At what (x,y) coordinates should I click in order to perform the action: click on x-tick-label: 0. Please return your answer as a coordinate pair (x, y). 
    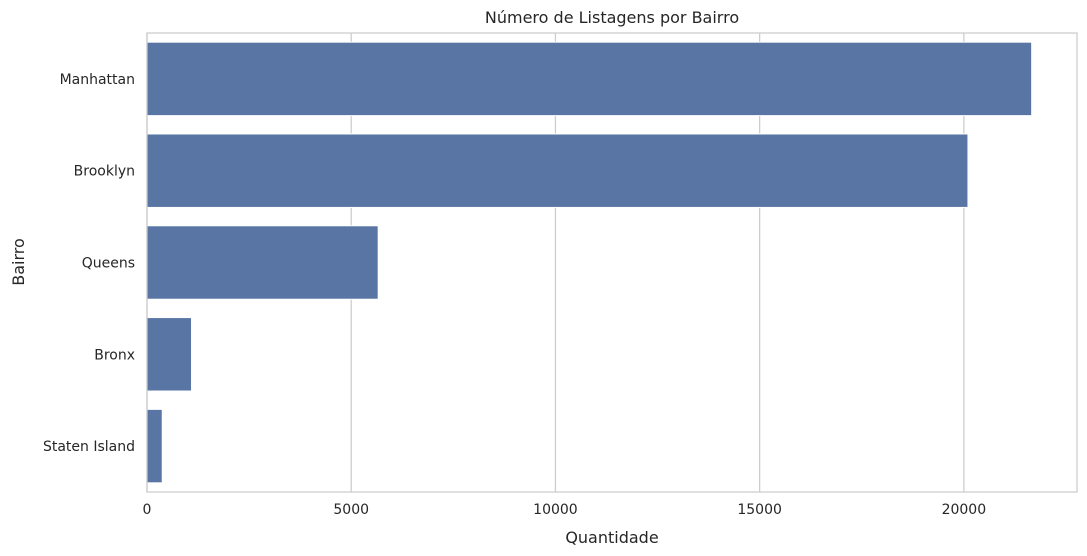
    Looking at the image, I should click on (147, 510).